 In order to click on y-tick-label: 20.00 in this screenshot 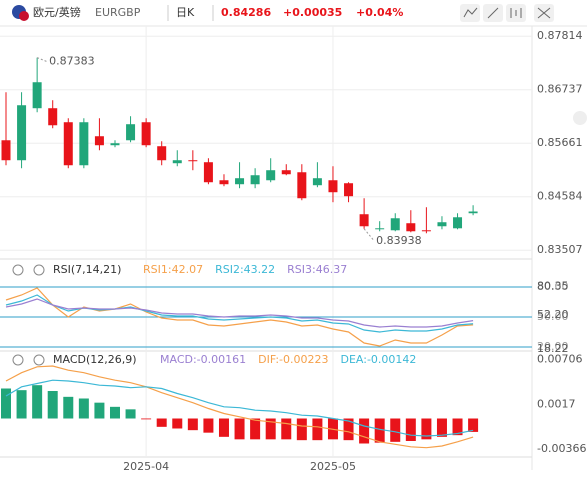, I will do `click(553, 346)`.